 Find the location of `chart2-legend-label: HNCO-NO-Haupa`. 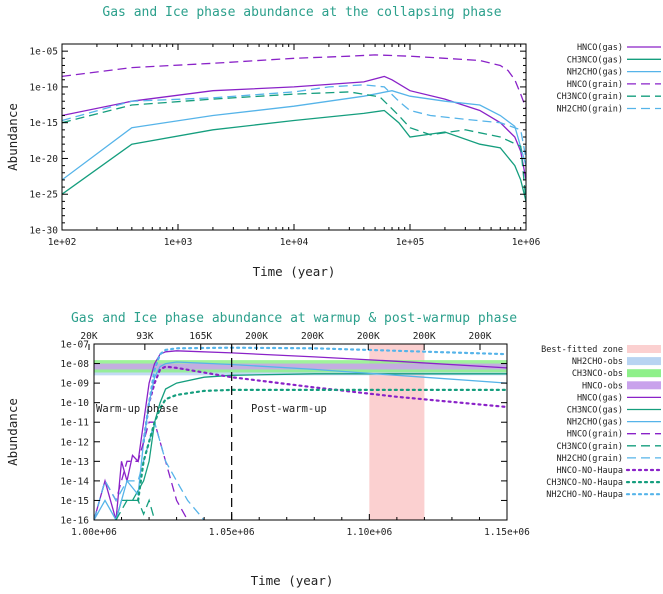

chart2-legend-label: HNCO-NO-Haupa is located at coordinates (589, 471).